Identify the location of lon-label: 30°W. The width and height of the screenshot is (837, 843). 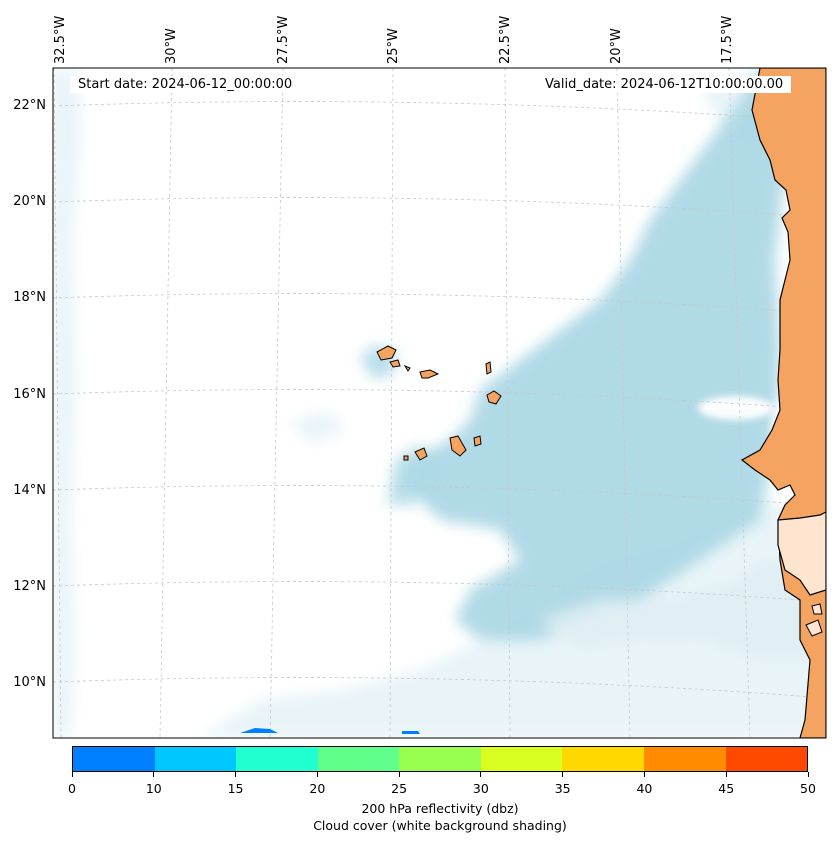
(171, 46).